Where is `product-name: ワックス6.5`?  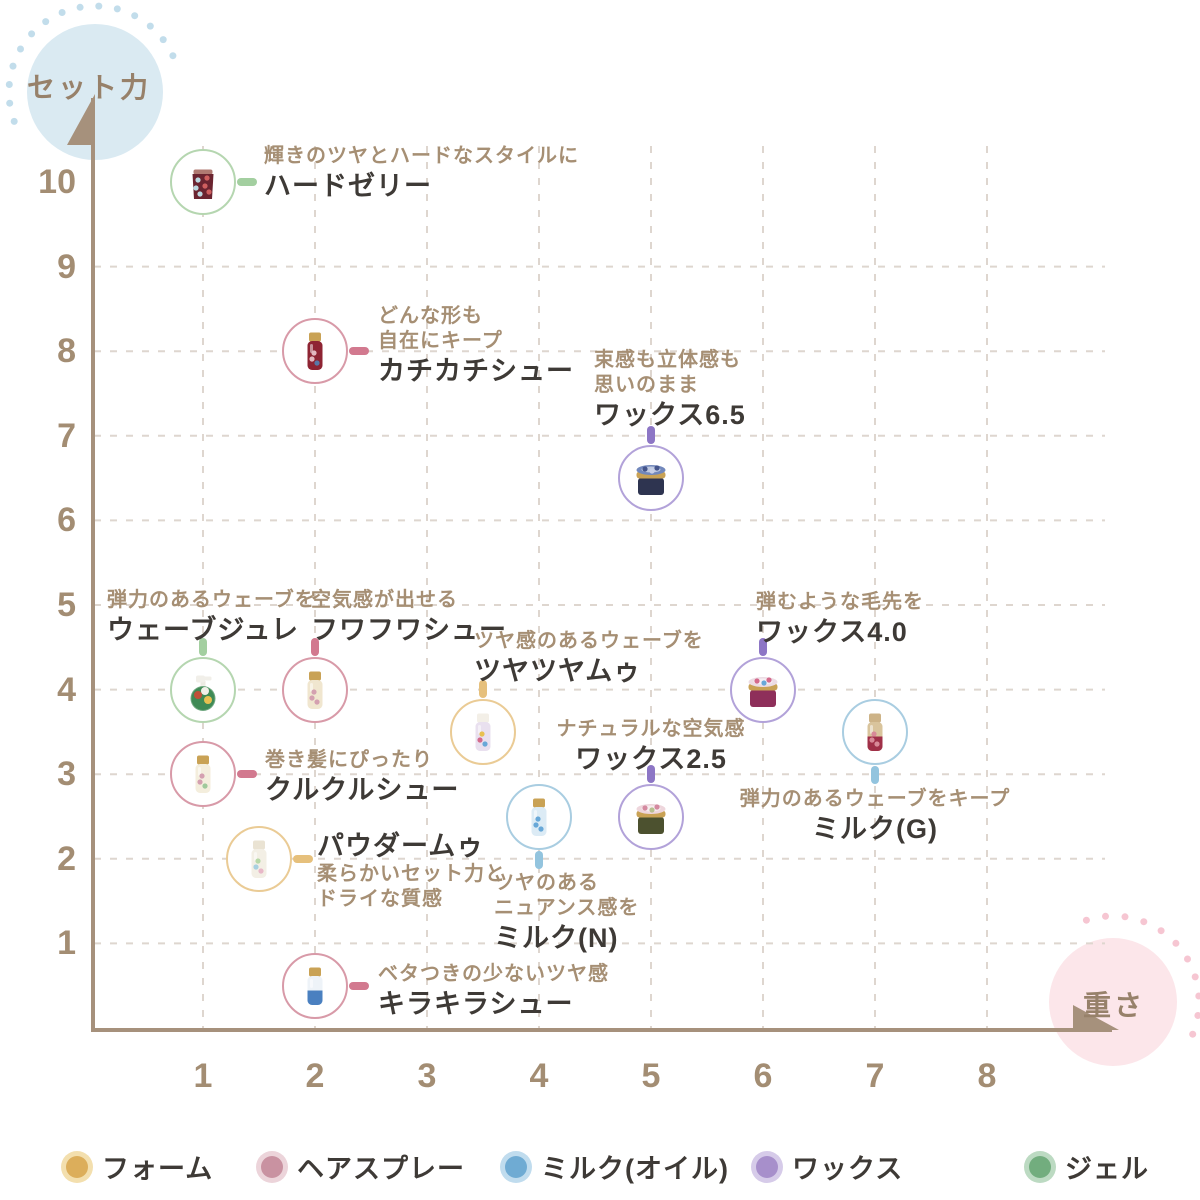
product-name: ワックス6.5 is located at coordinates (670, 415).